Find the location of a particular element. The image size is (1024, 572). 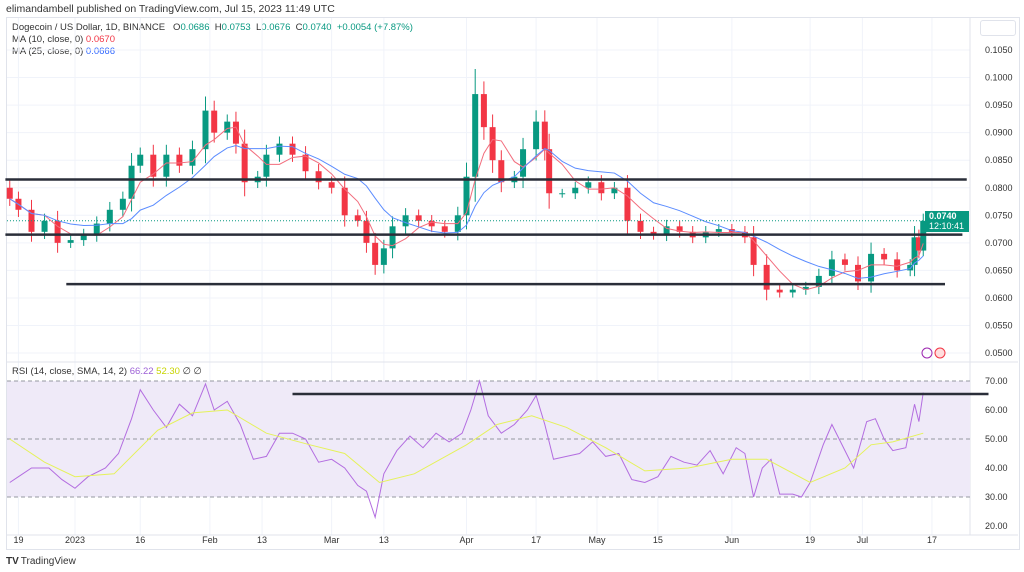

rsi-tick-label: 30.00 is located at coordinates (996, 497).